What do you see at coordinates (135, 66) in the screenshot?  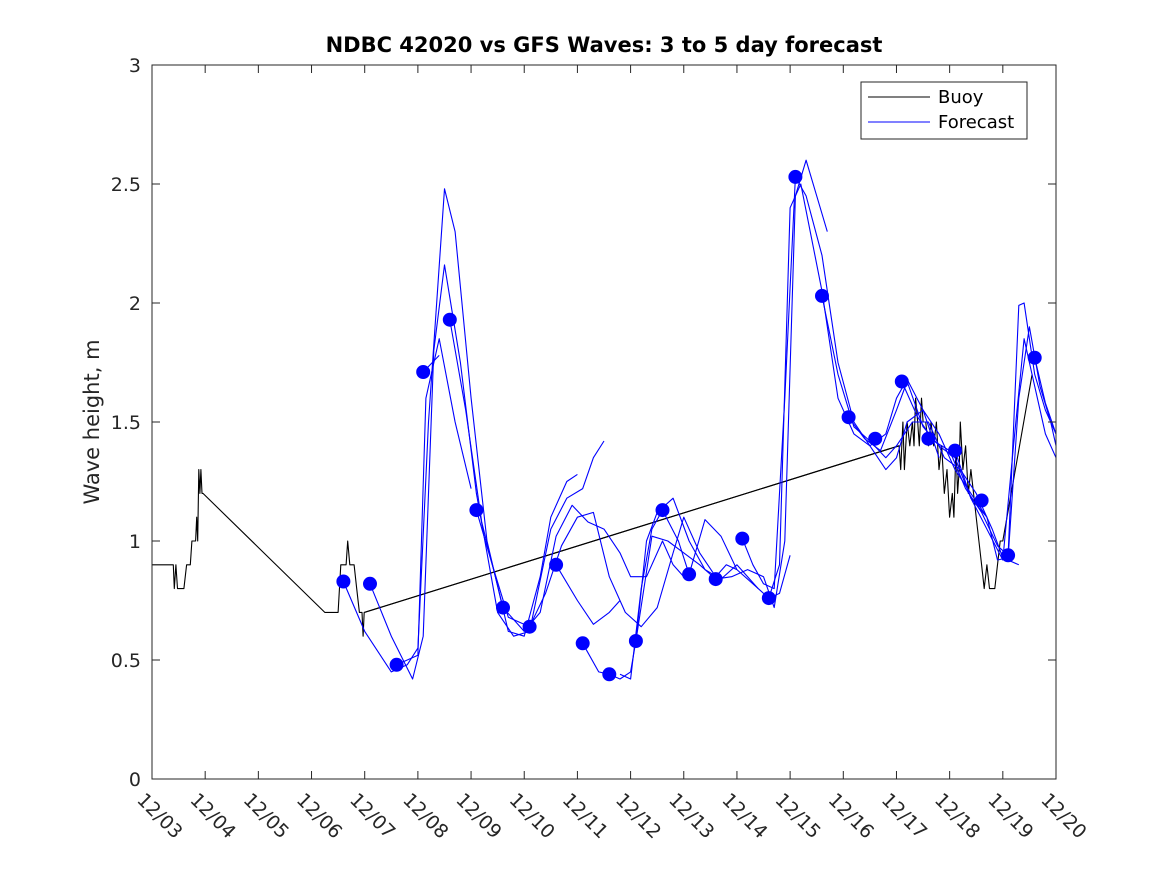 I see `y-tick-label: 3` at bounding box center [135, 66].